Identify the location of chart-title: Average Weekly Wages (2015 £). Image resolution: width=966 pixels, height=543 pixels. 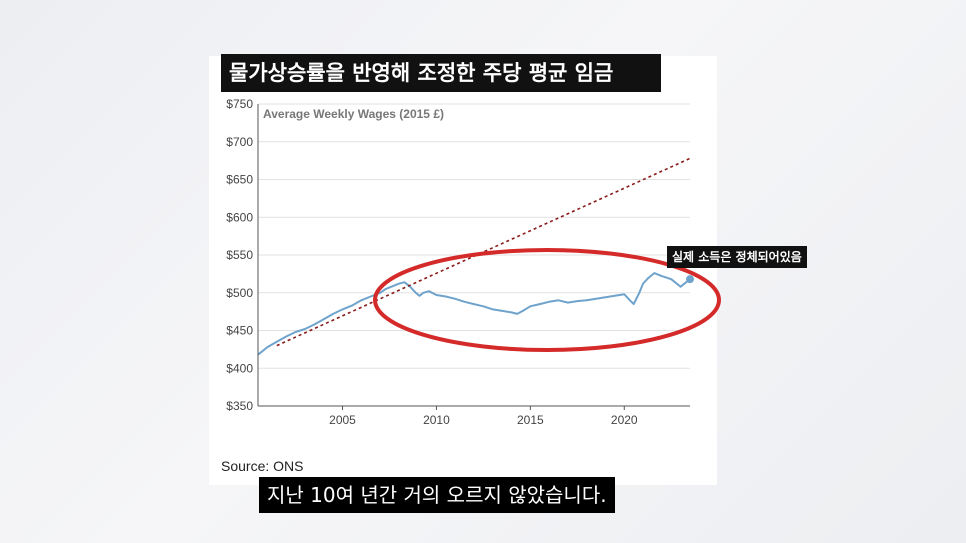
(353, 114).